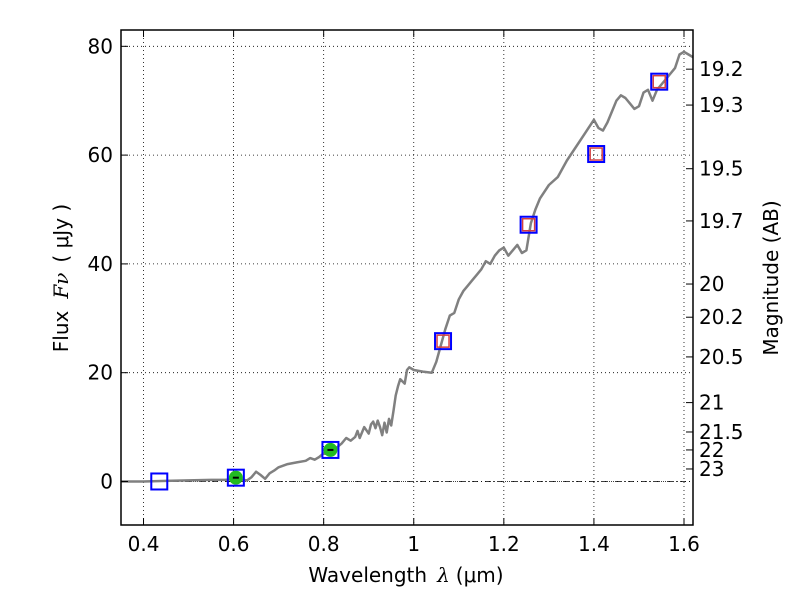 Image resolution: width=800 pixels, height=600 pixels. Describe the element at coordinates (711, 450) in the screenshot. I see `y2-tick-label: 22` at that location.